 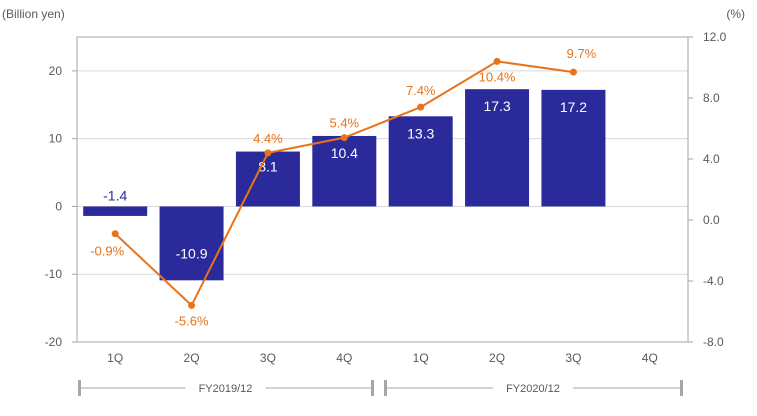 I want to click on left-tick-label-0: -20, so click(x=54, y=342).